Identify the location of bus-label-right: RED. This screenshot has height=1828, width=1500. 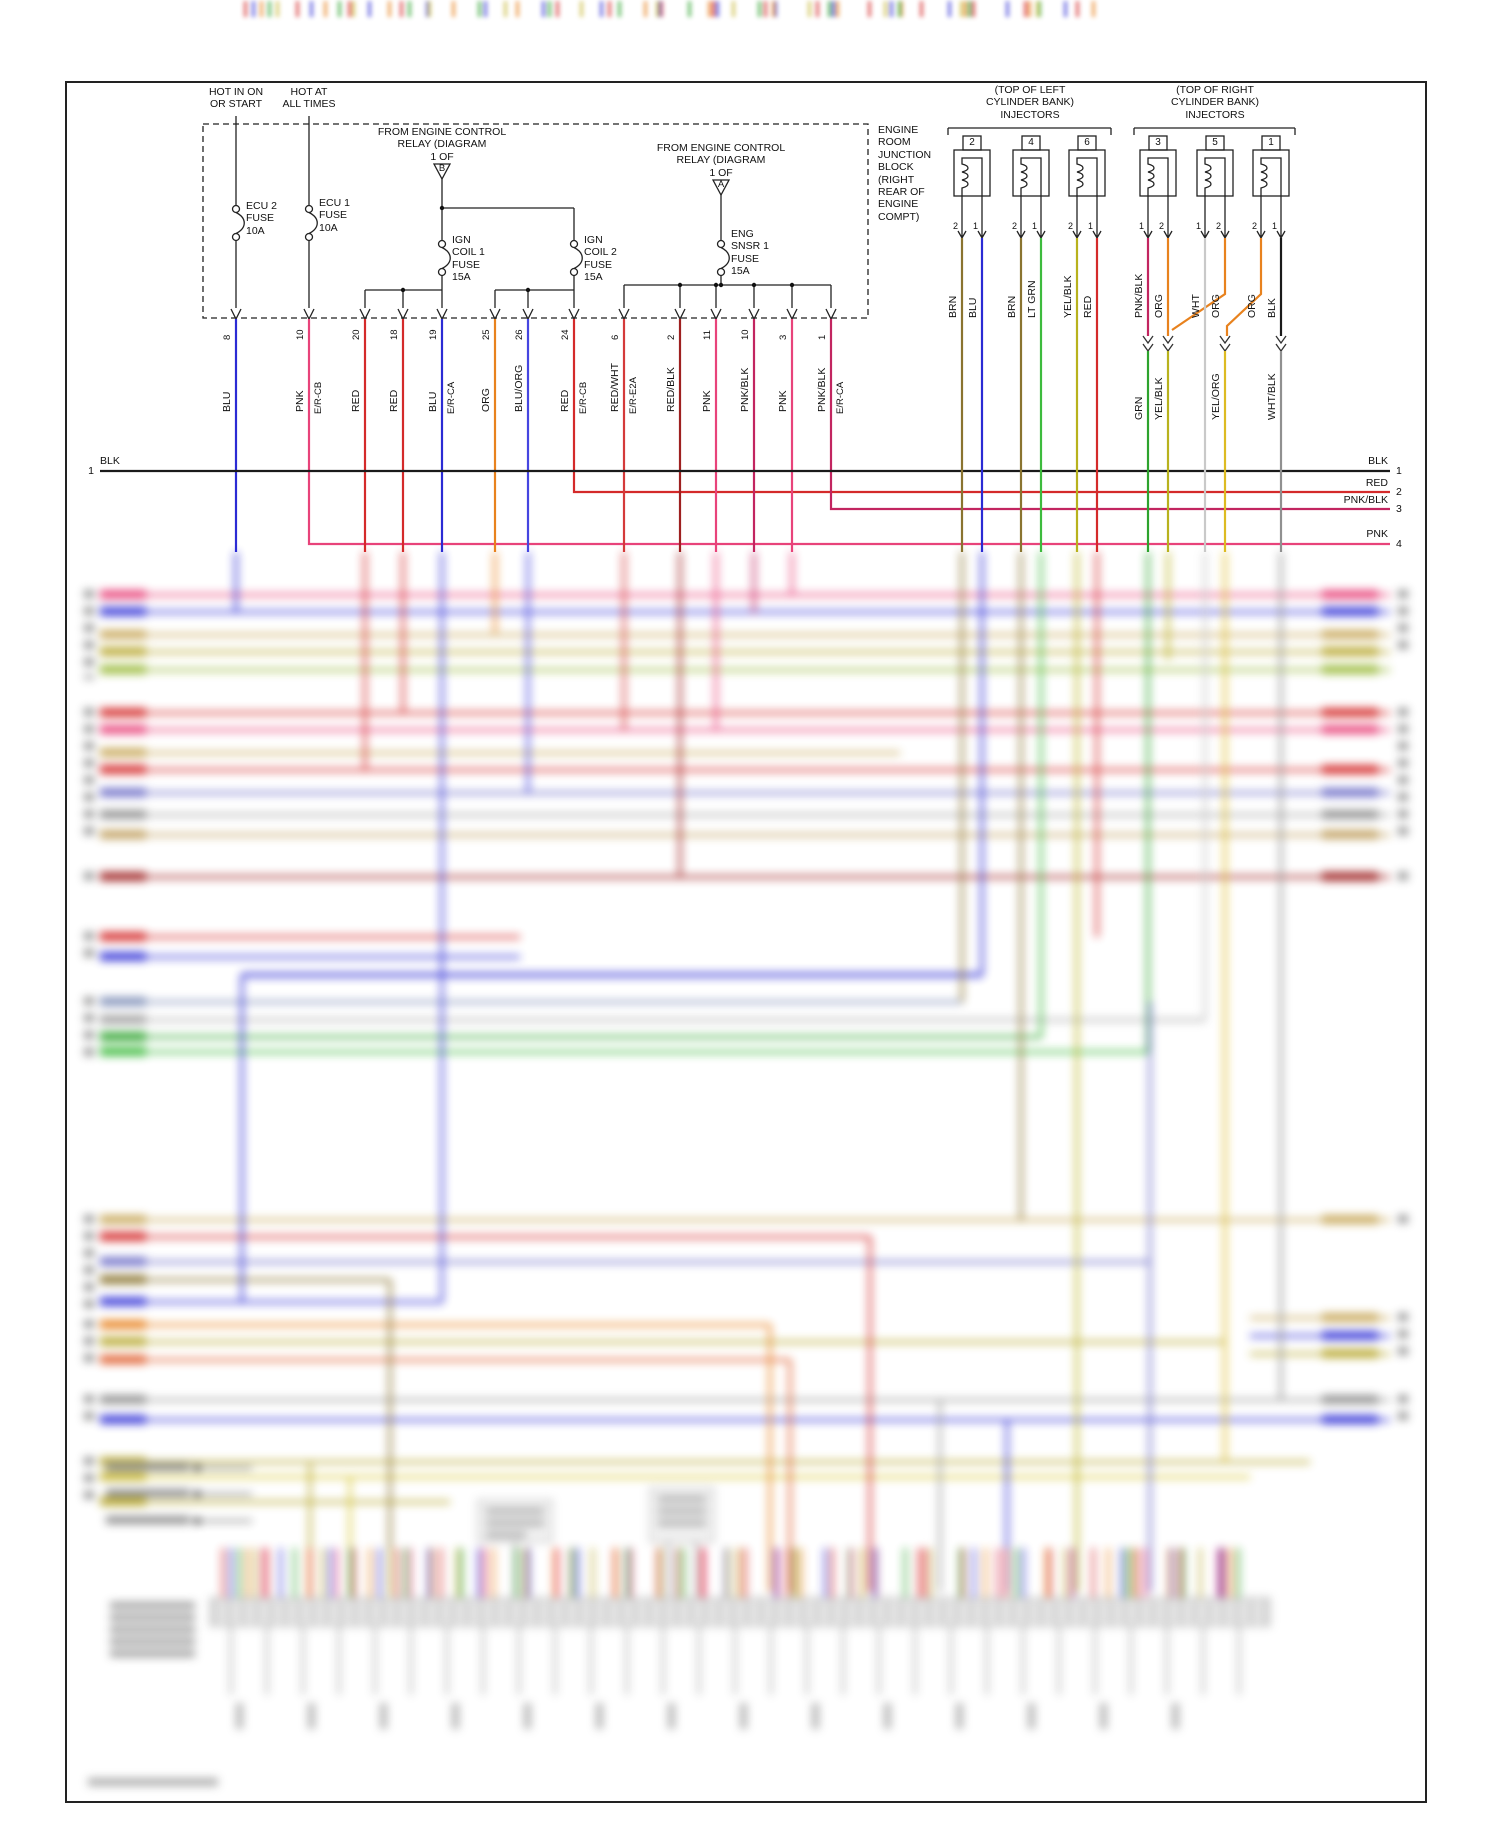
(1376, 483).